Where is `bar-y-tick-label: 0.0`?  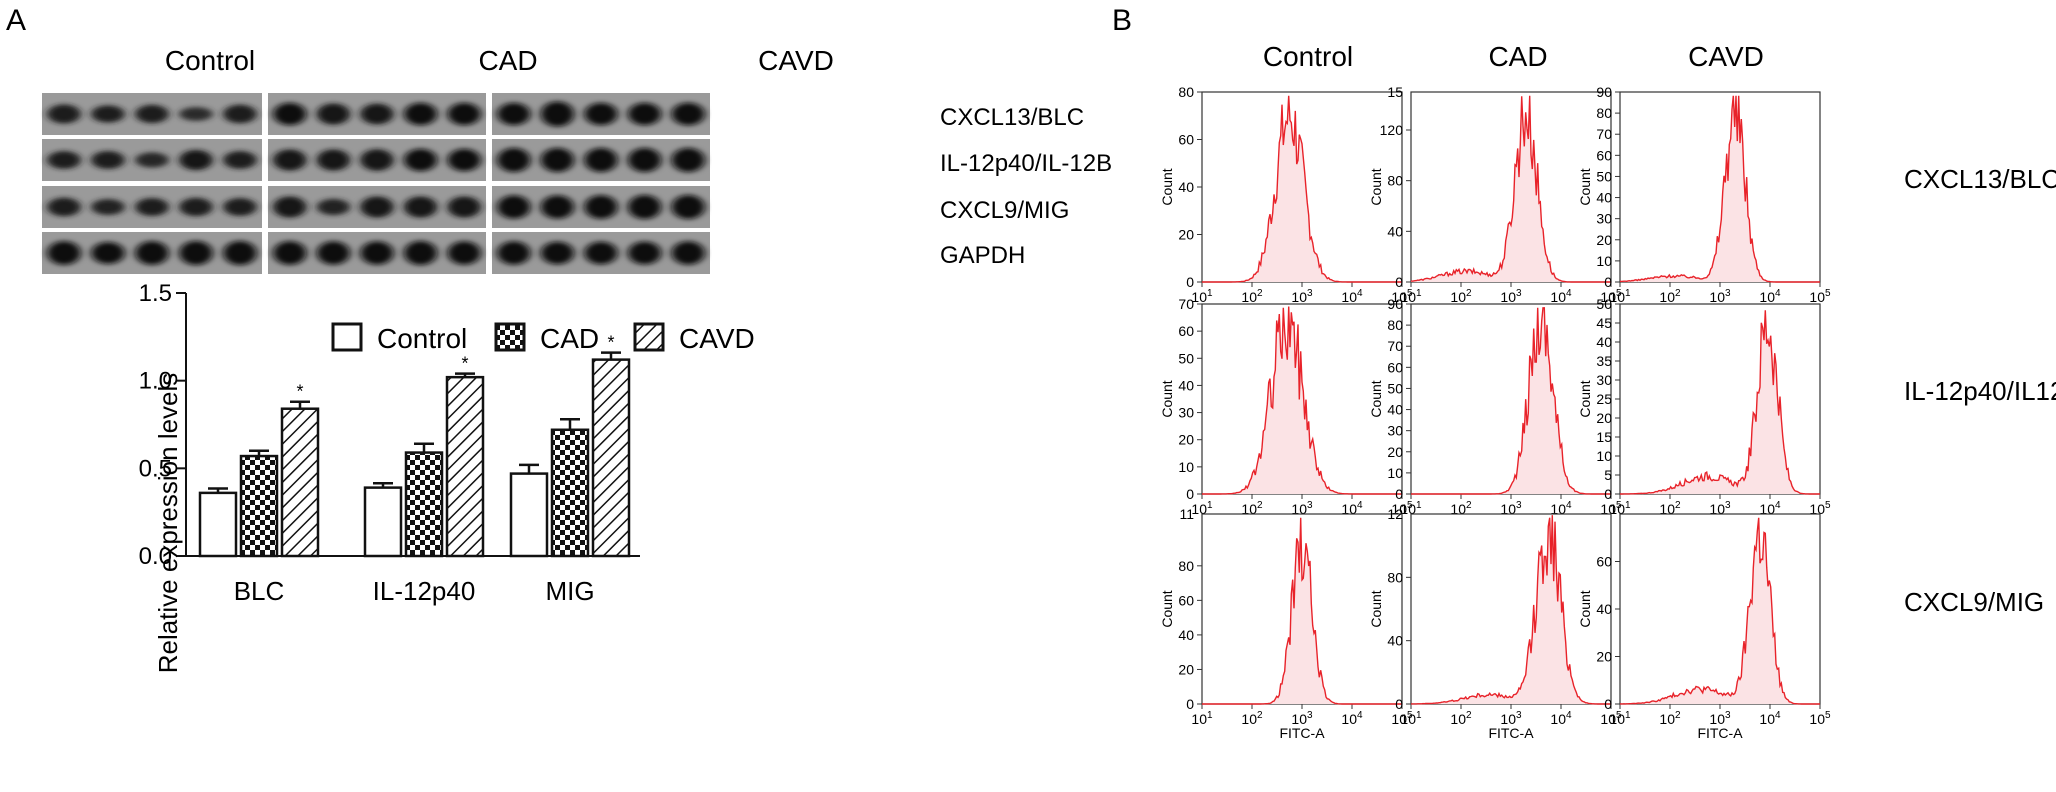
bar-y-tick-label: 0.0 is located at coordinates (155, 556).